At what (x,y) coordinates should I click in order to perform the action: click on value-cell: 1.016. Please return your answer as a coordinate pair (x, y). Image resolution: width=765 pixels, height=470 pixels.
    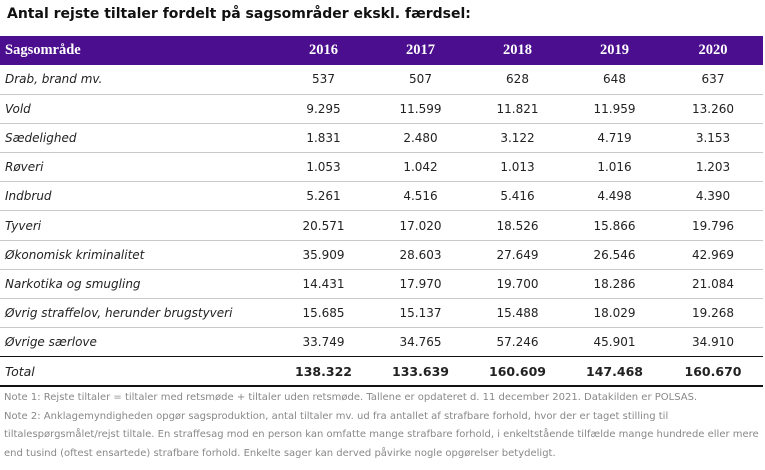
    Looking at the image, I should click on (614, 167).